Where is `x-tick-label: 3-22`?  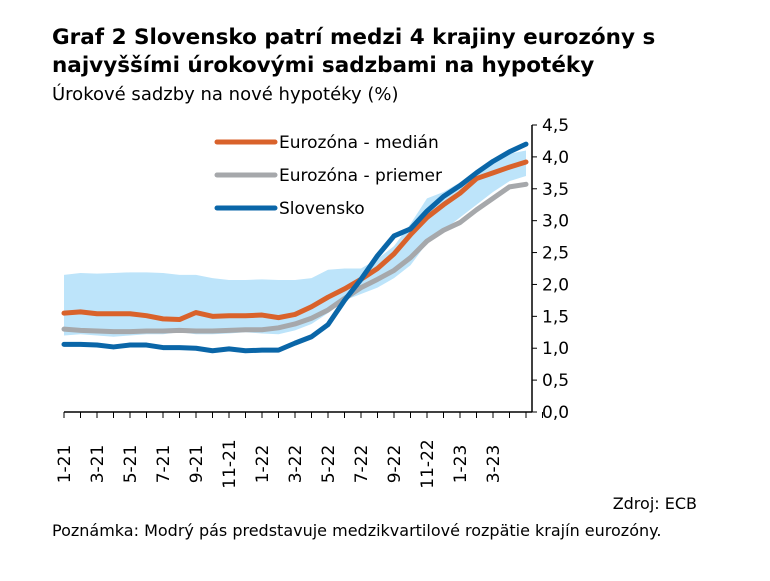
x-tick-label: 3-22 is located at coordinates (296, 464).